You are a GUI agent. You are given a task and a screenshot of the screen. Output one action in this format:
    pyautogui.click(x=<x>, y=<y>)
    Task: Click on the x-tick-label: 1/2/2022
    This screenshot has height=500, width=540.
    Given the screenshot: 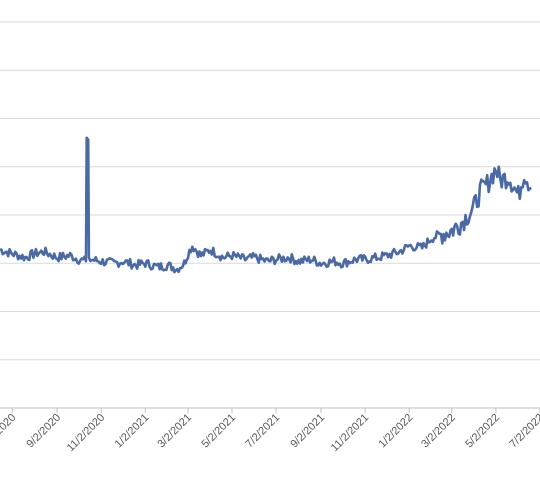 What is the action you would take?
    pyautogui.click(x=396, y=431)
    